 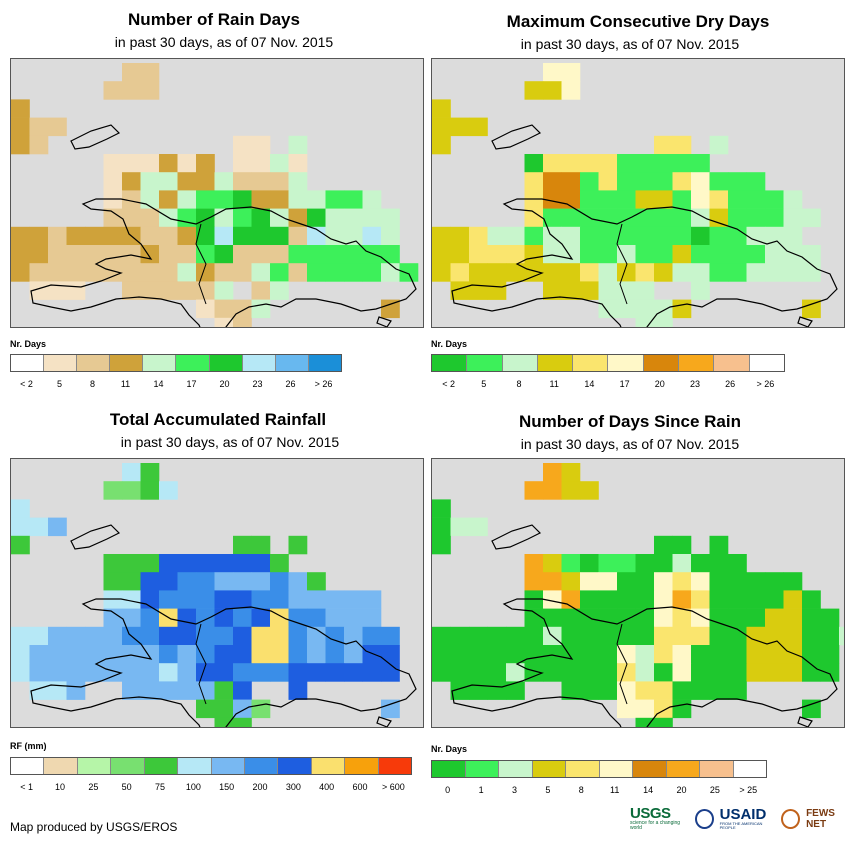 I want to click on panel-title: Maximum Consecutive Dry Days, so click(x=638, y=21).